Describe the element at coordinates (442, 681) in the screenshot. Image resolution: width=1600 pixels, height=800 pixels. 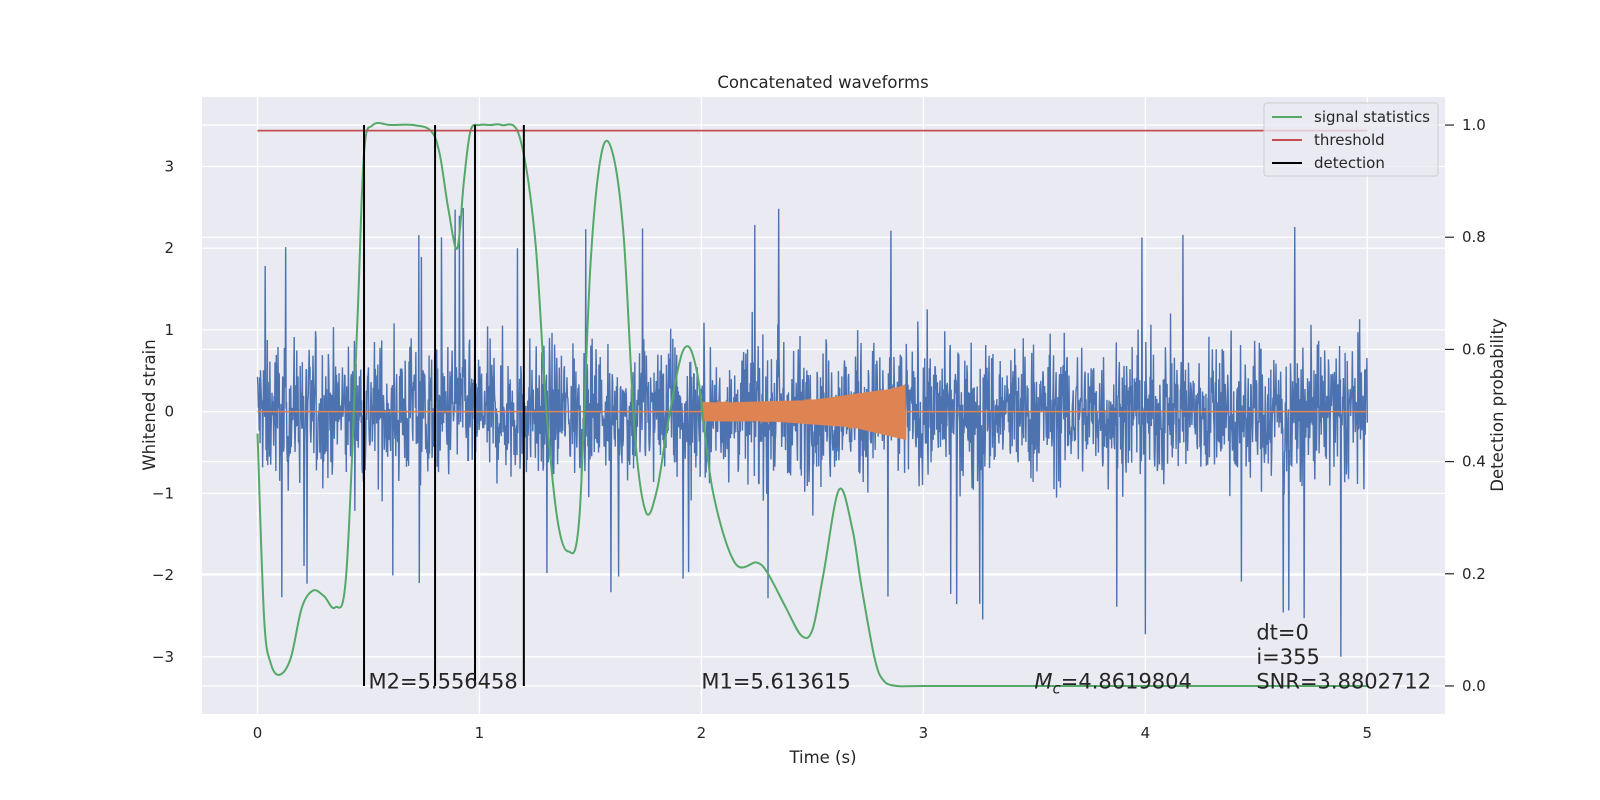
I see `annotation-label: M2=5.556458` at that location.